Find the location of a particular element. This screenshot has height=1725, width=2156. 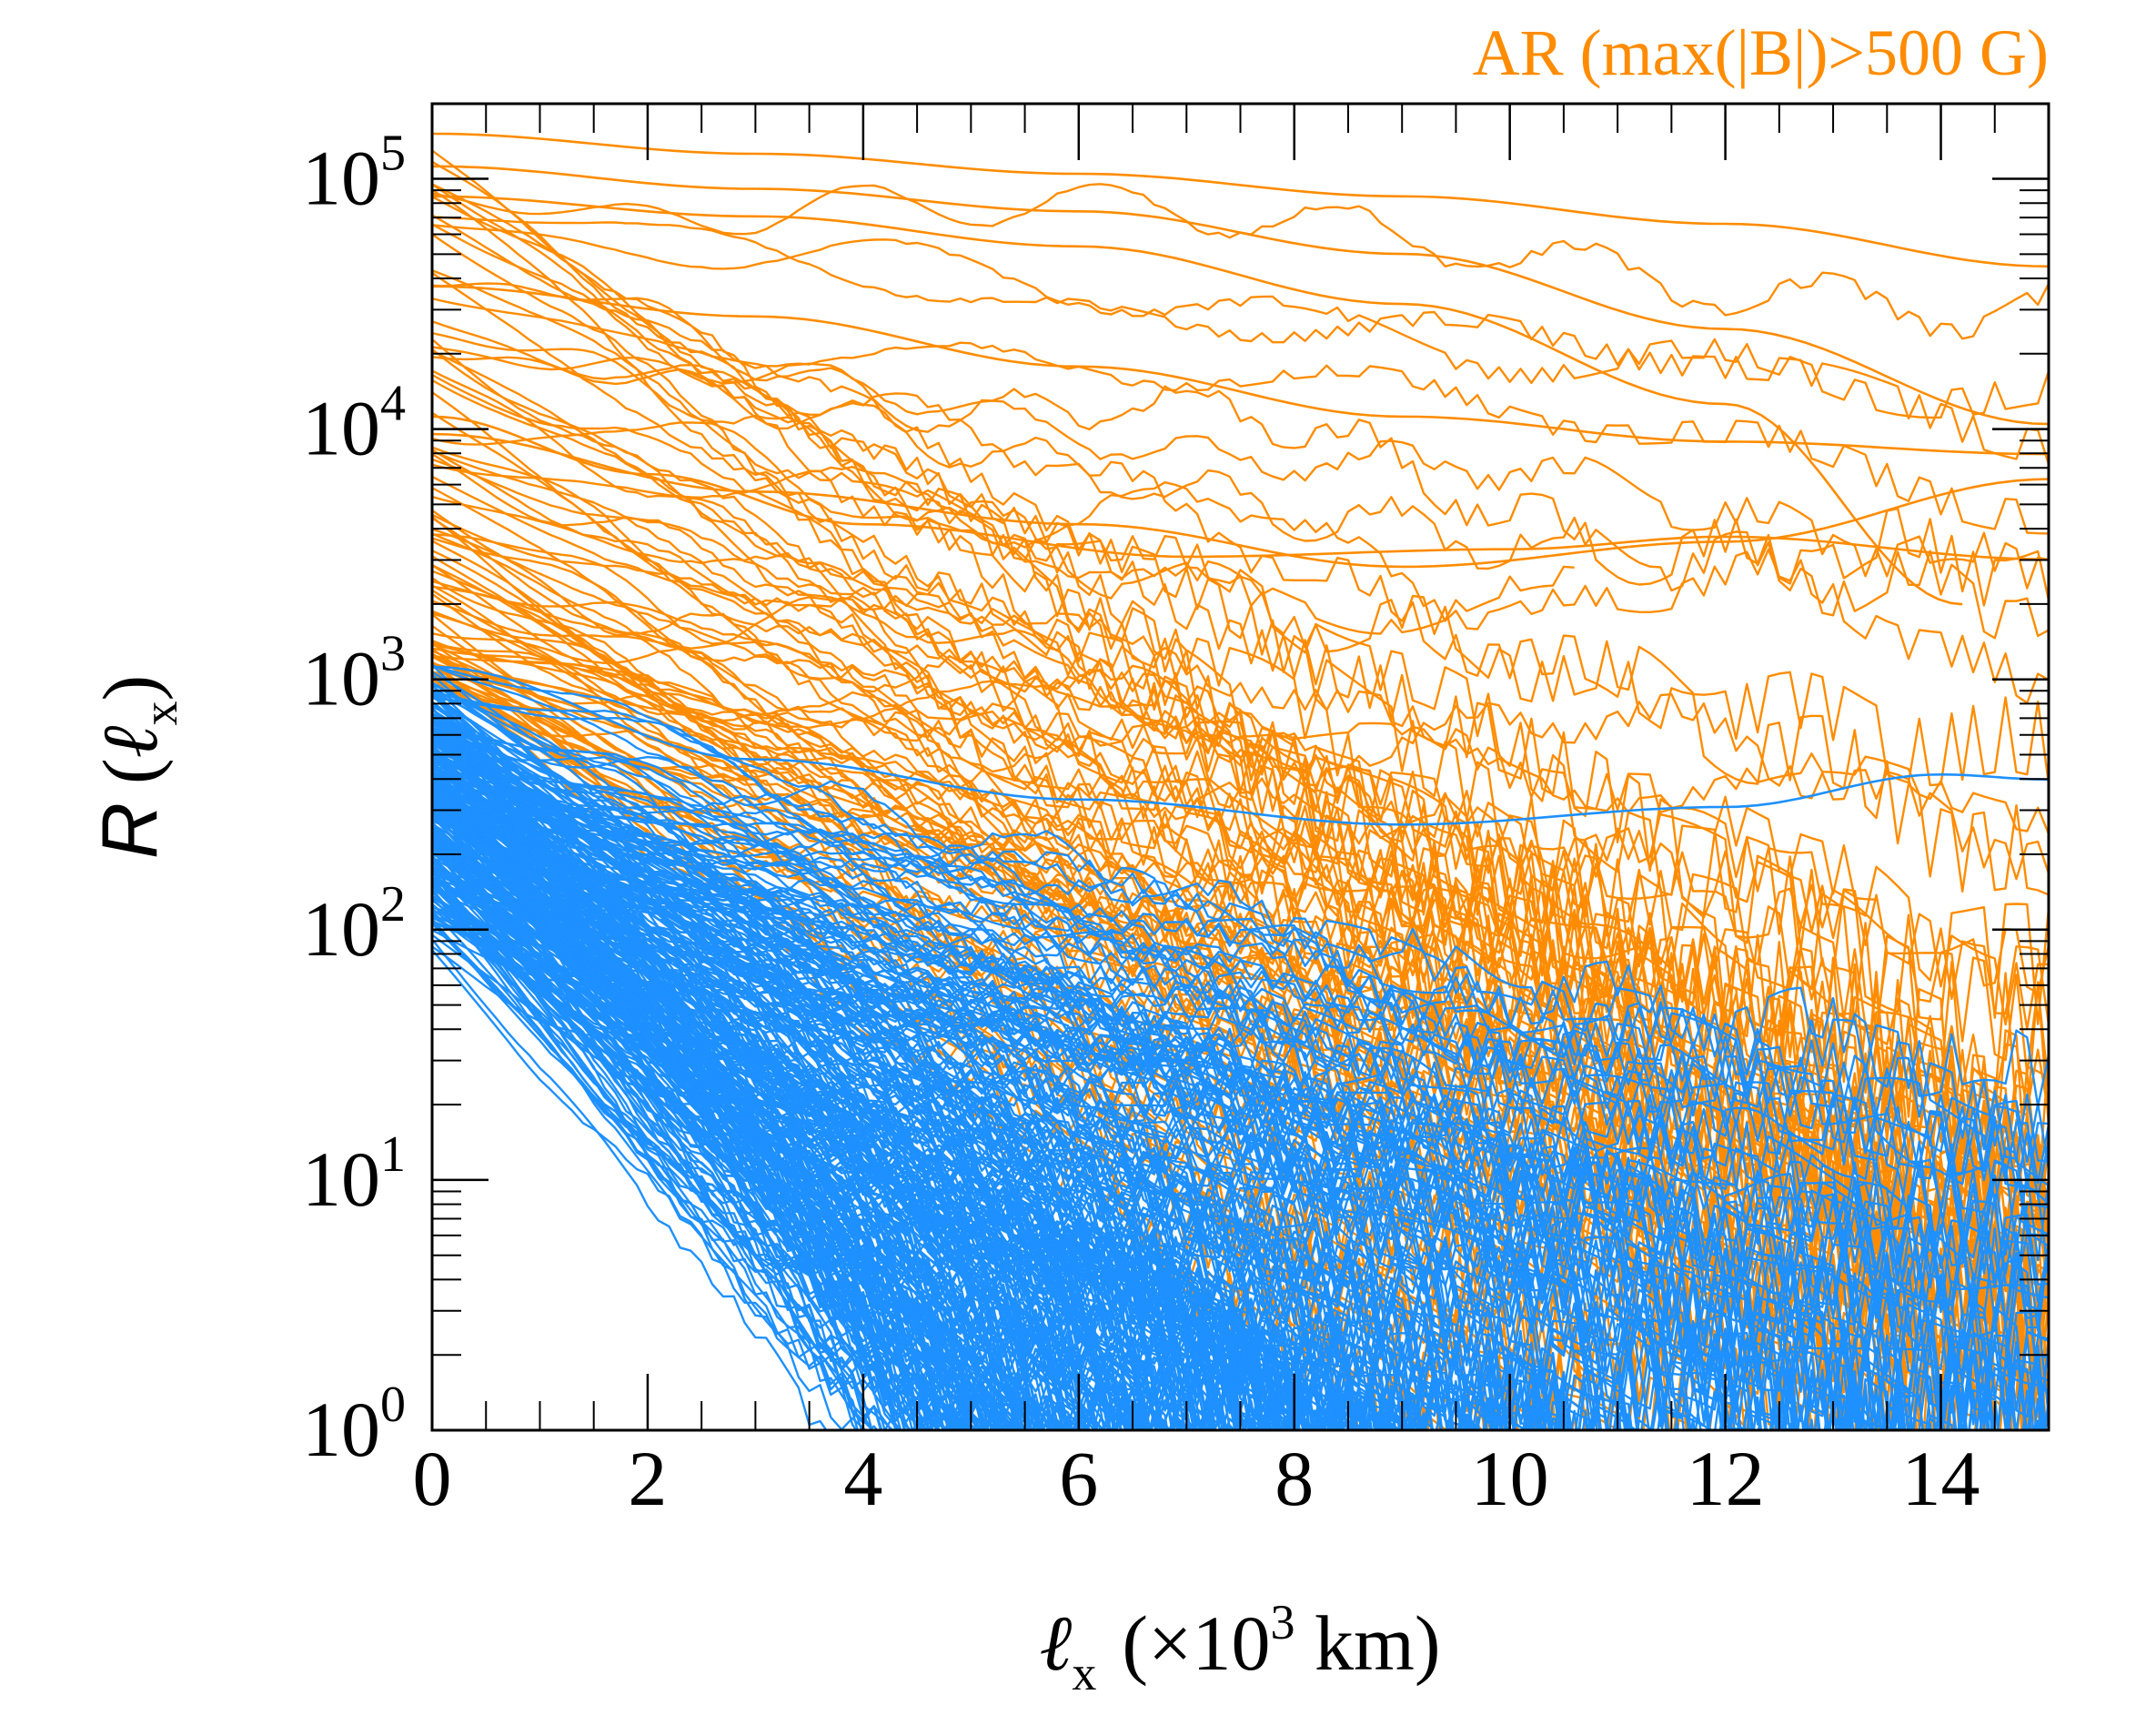

x-axis-label-sub: x is located at coordinates (1084, 1673).